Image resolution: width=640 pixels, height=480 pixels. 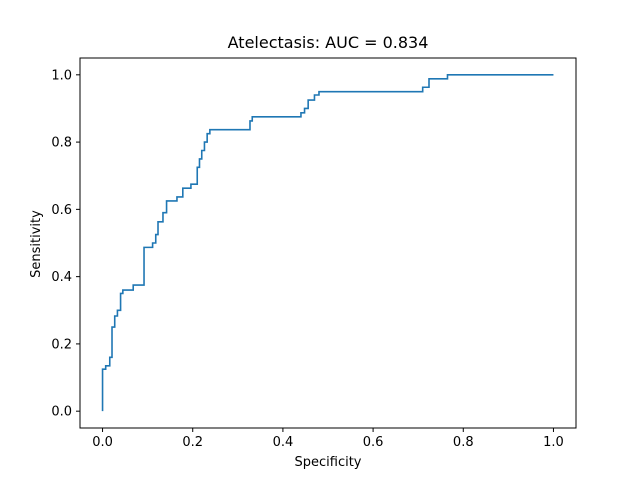 I want to click on y-tick-label: 0.4, so click(x=61, y=277).